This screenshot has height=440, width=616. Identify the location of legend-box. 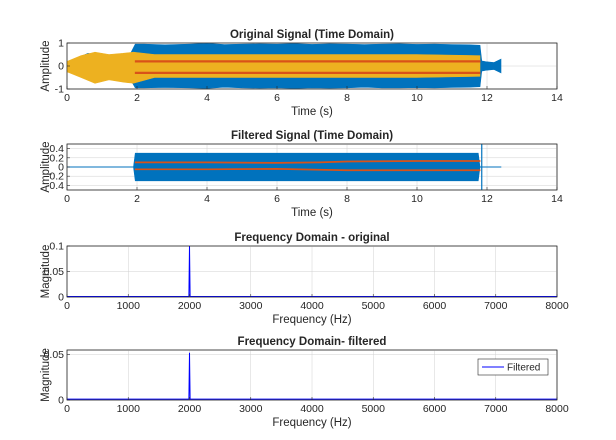
(513, 367).